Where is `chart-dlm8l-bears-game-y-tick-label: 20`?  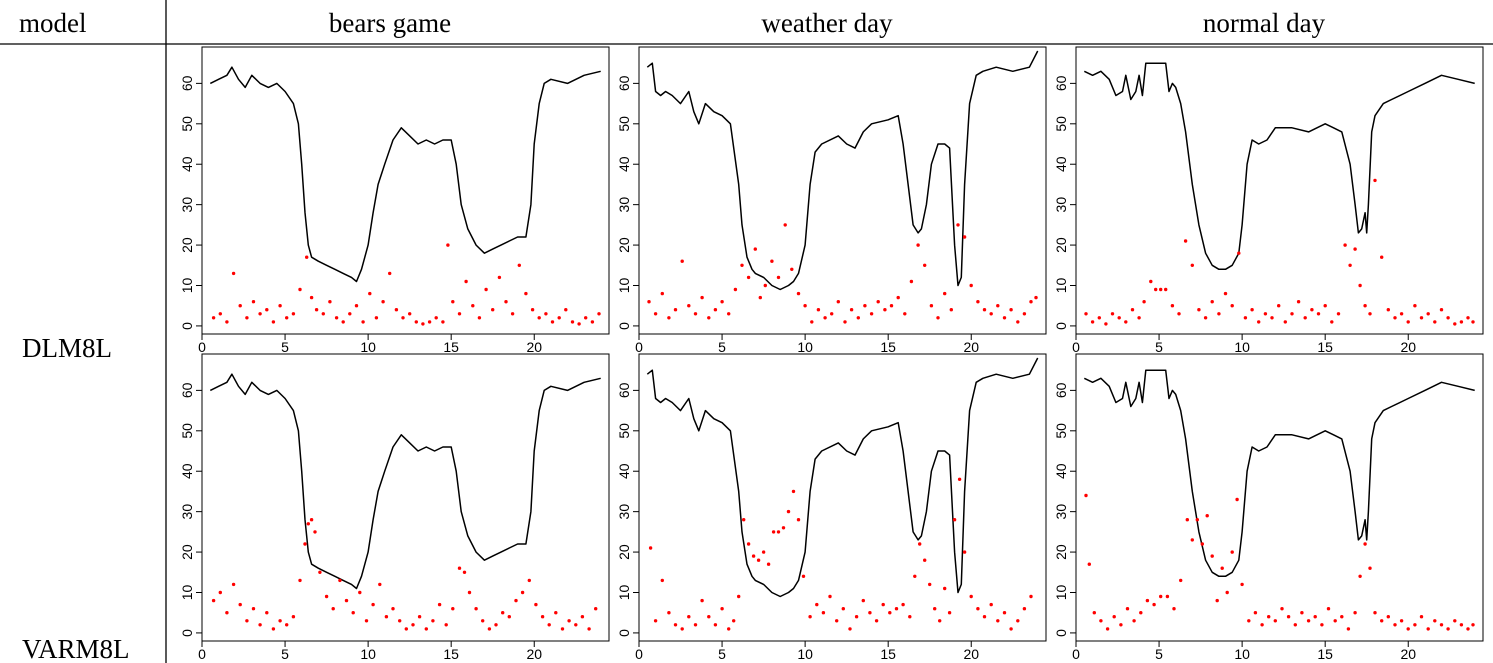
chart-dlm8l-bears-game-y-tick-label: 20 is located at coordinates (187, 245).